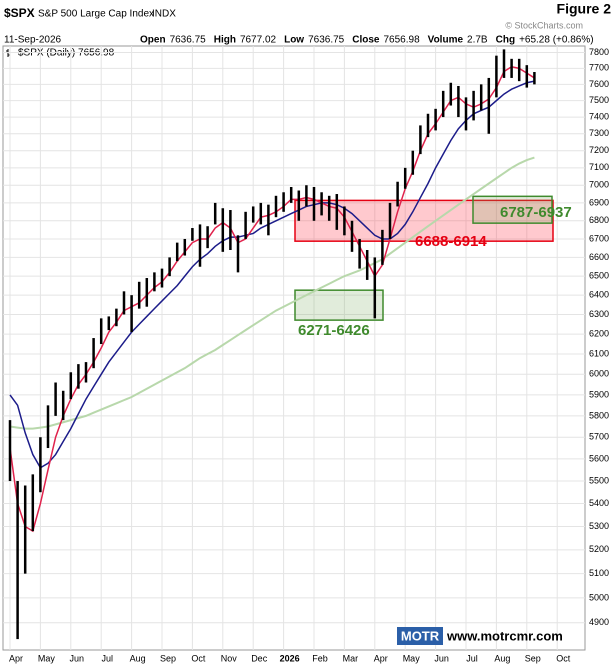 The width and height of the screenshot is (615, 669). What do you see at coordinates (420, 635) in the screenshot?
I see `logo: MOTR` at bounding box center [420, 635].